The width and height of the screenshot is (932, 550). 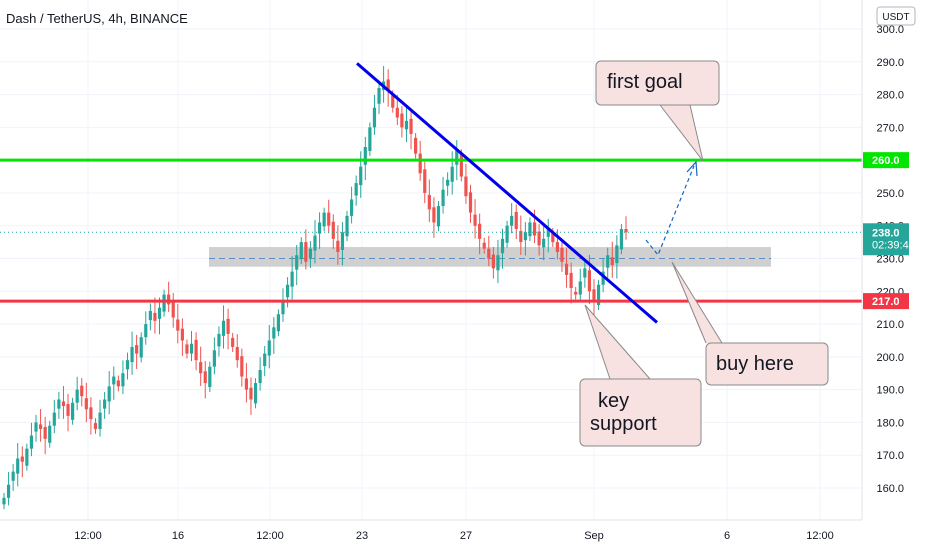 What do you see at coordinates (890, 96) in the screenshot?
I see `price-tick-label: 280.0` at bounding box center [890, 96].